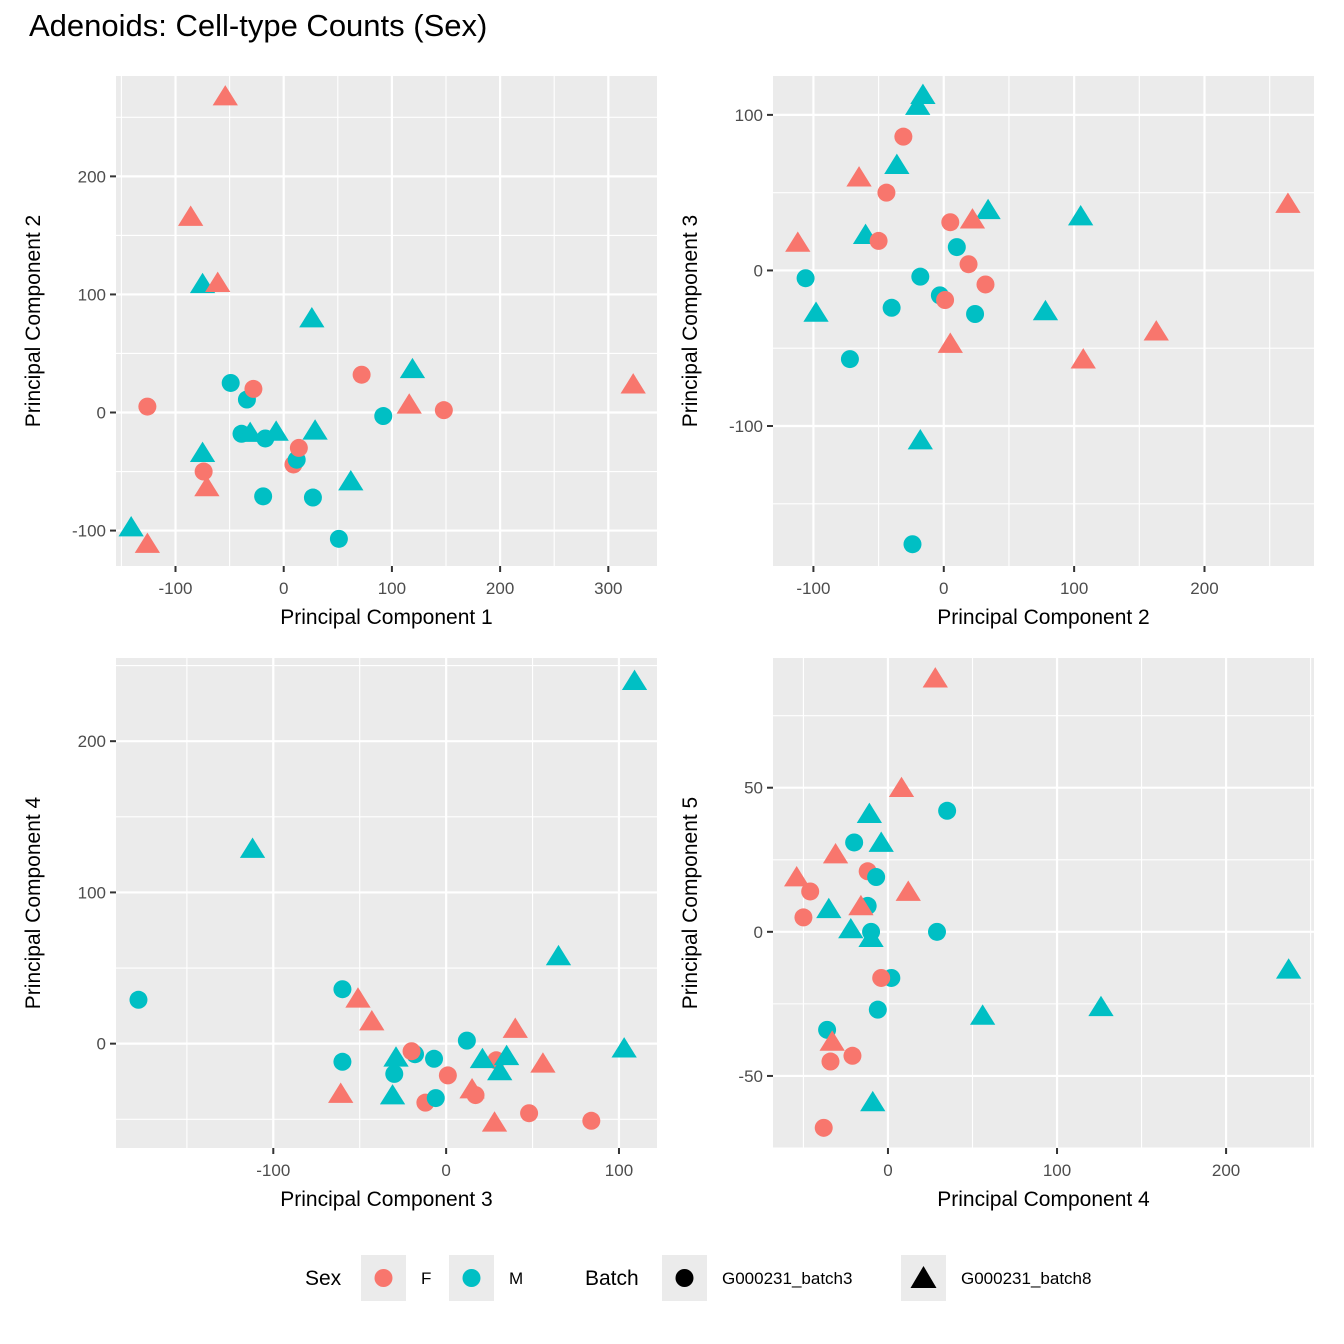 Image resolution: width=1344 pixels, height=1344 pixels. I want to click on y-tick-label: 50, so click(753, 788).